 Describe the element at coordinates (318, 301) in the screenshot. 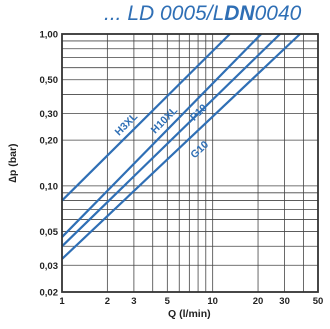

I see `x-tick-label: 50` at that location.